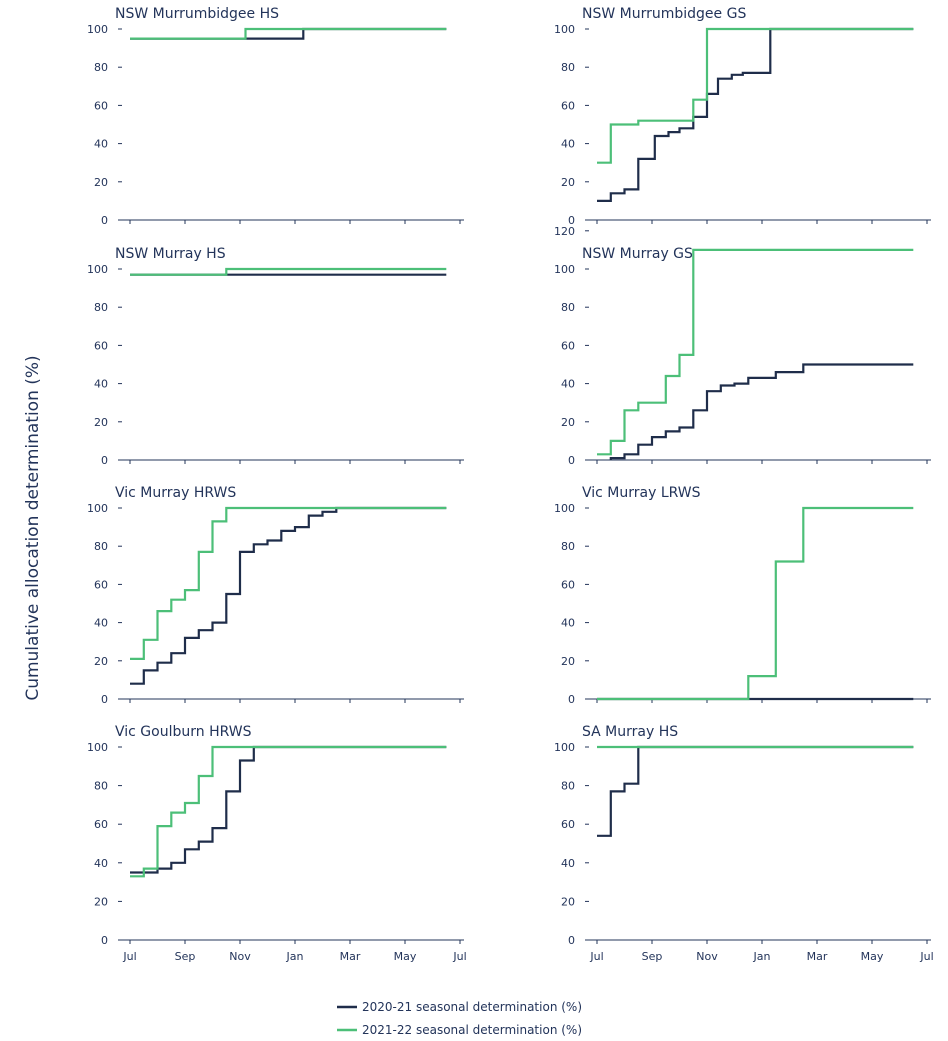 Image resolution: width=948 pixels, height=1041 pixels. What do you see at coordinates (170, 254) in the screenshot?
I see `panel-title: NSW Murray HS` at bounding box center [170, 254].